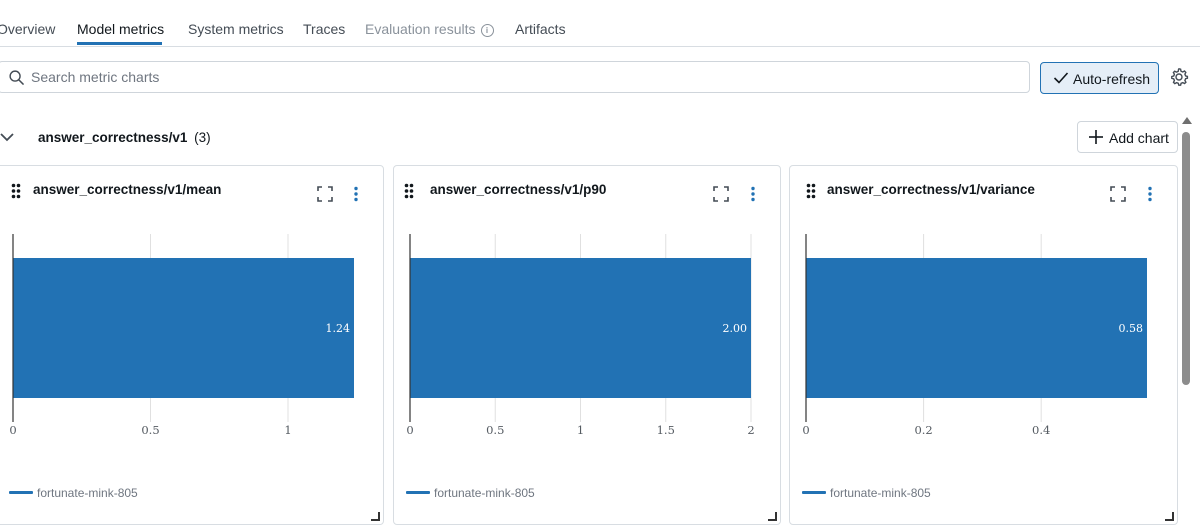 This screenshot has height=526, width=1200. I want to click on add-chart-label: Add chart, so click(1139, 138).